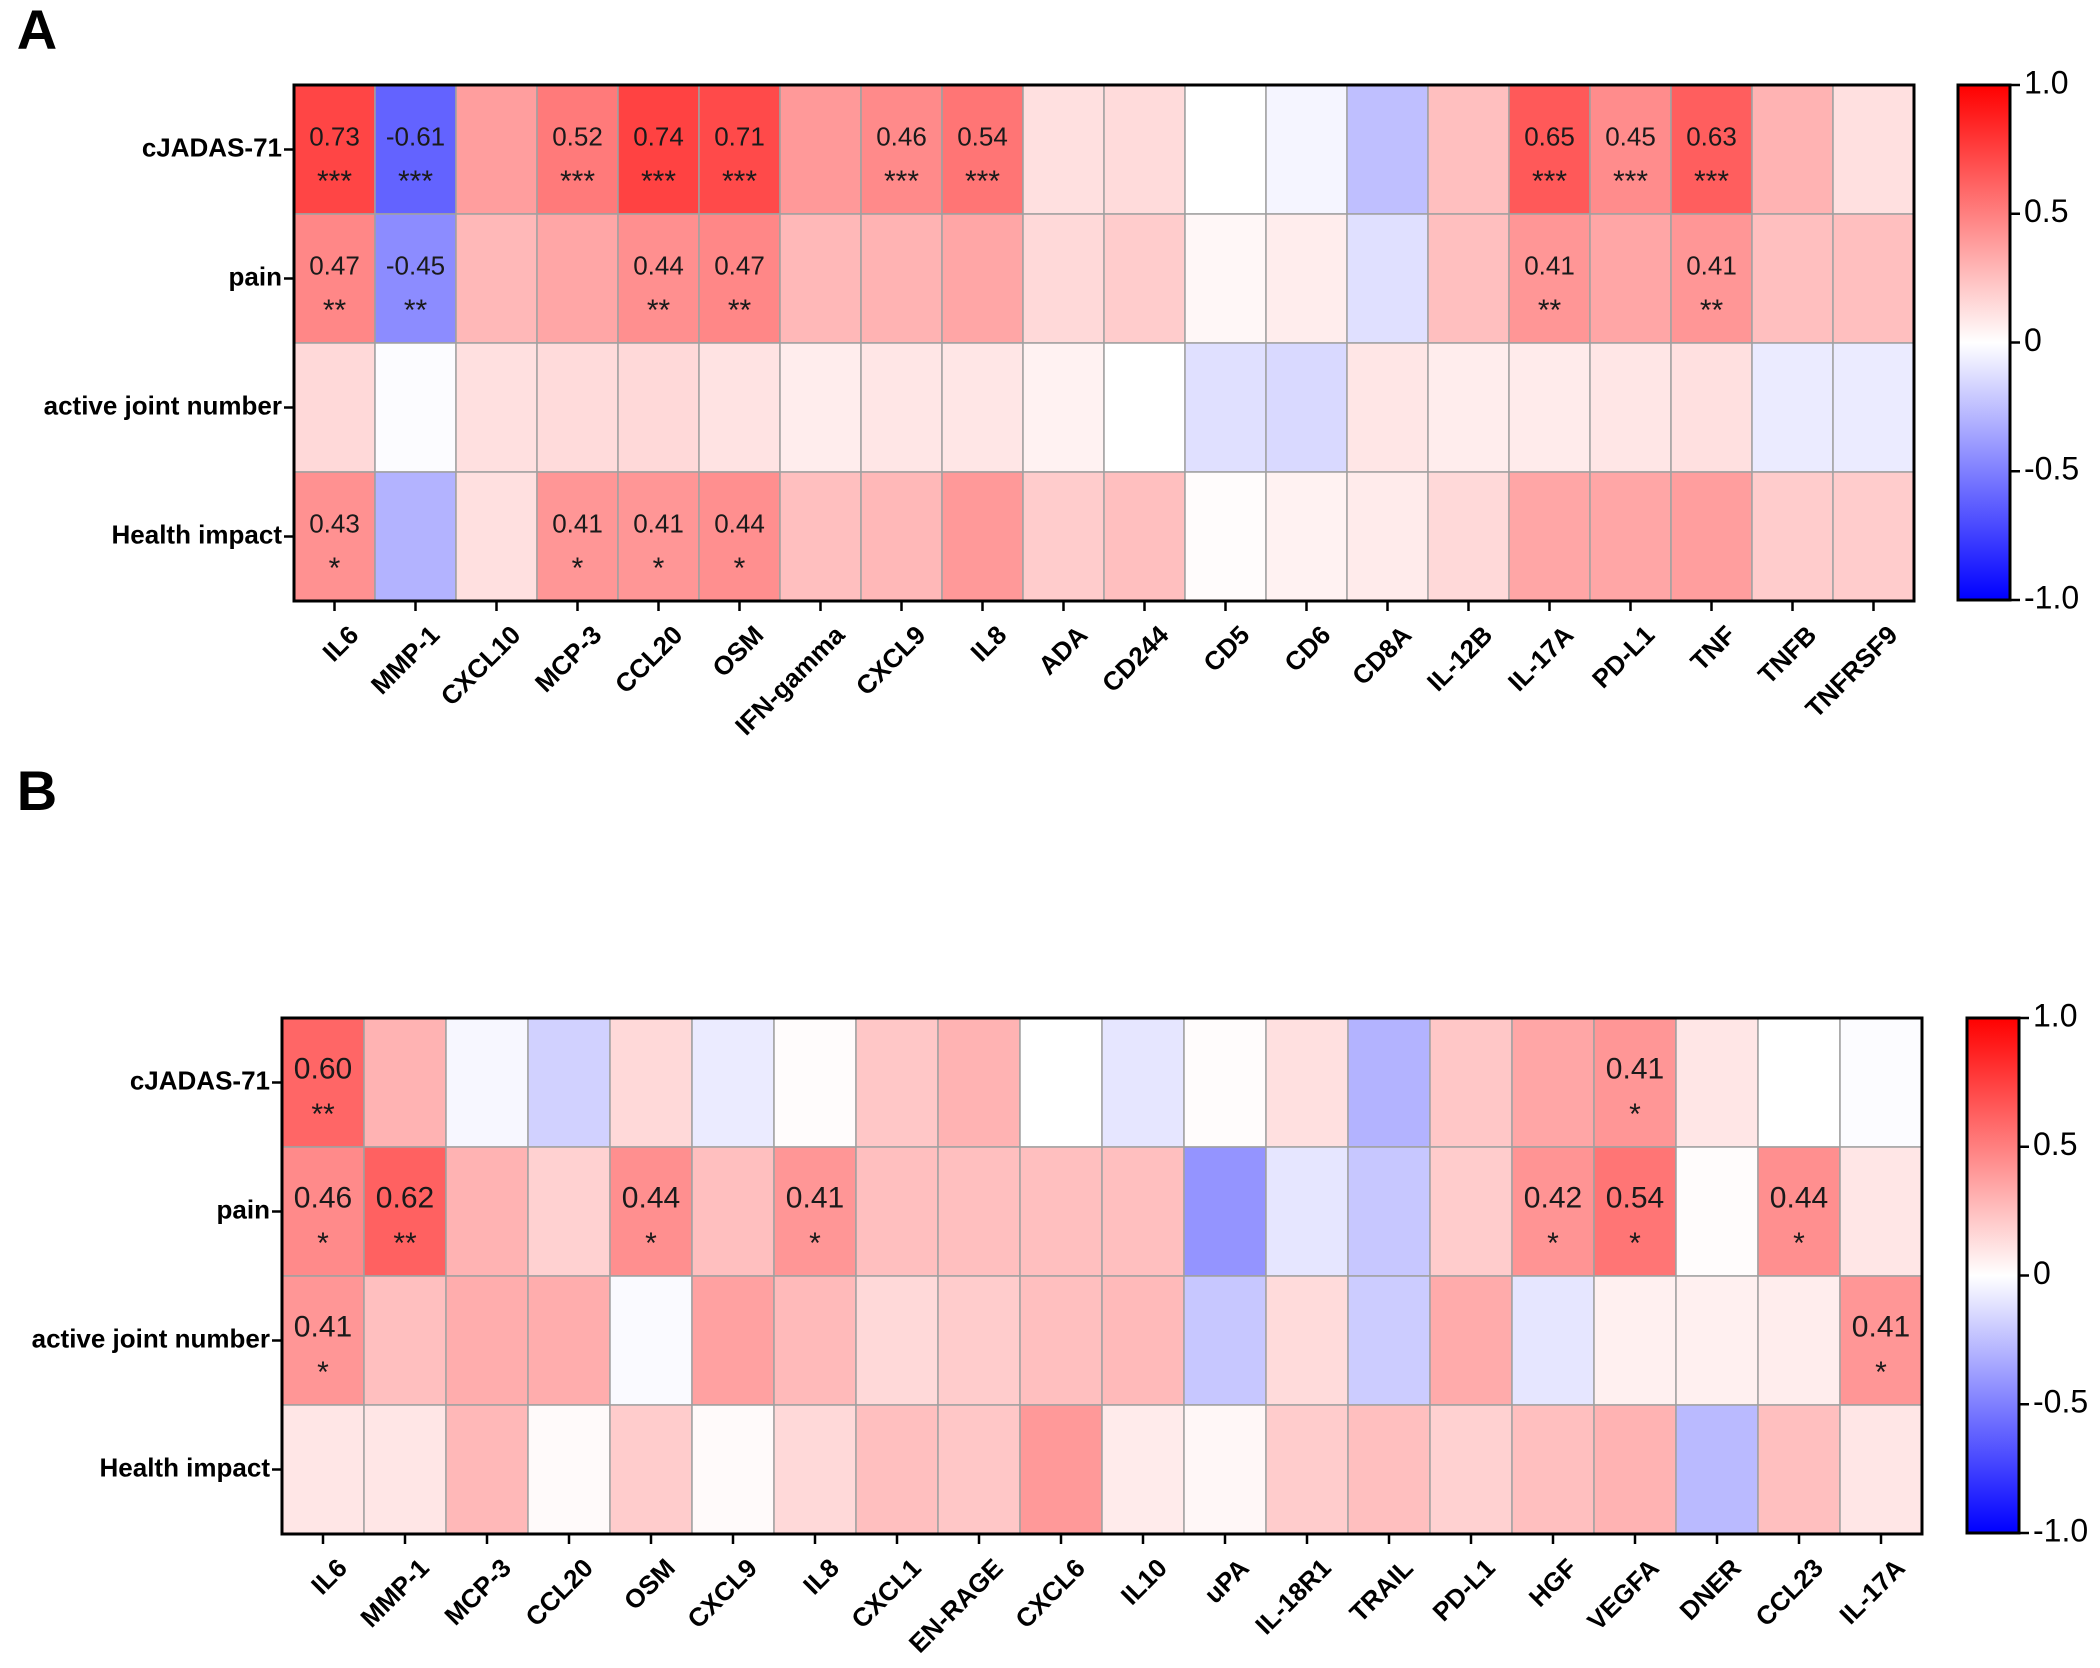 The image size is (2100, 1668). I want to click on row-label: active joint number, so click(151, 1338).